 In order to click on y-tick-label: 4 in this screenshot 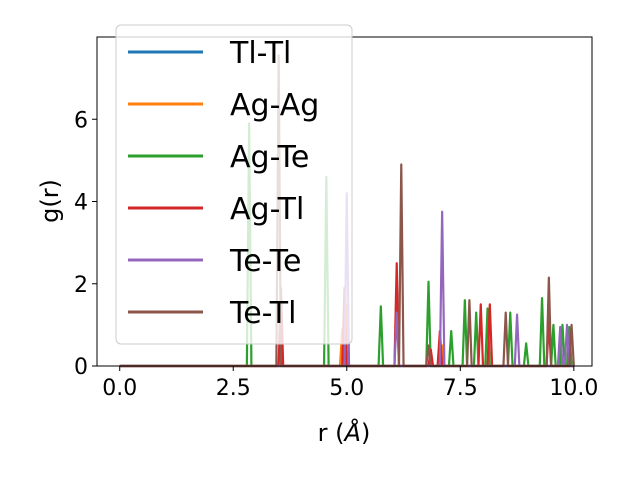, I will do `click(81, 203)`.